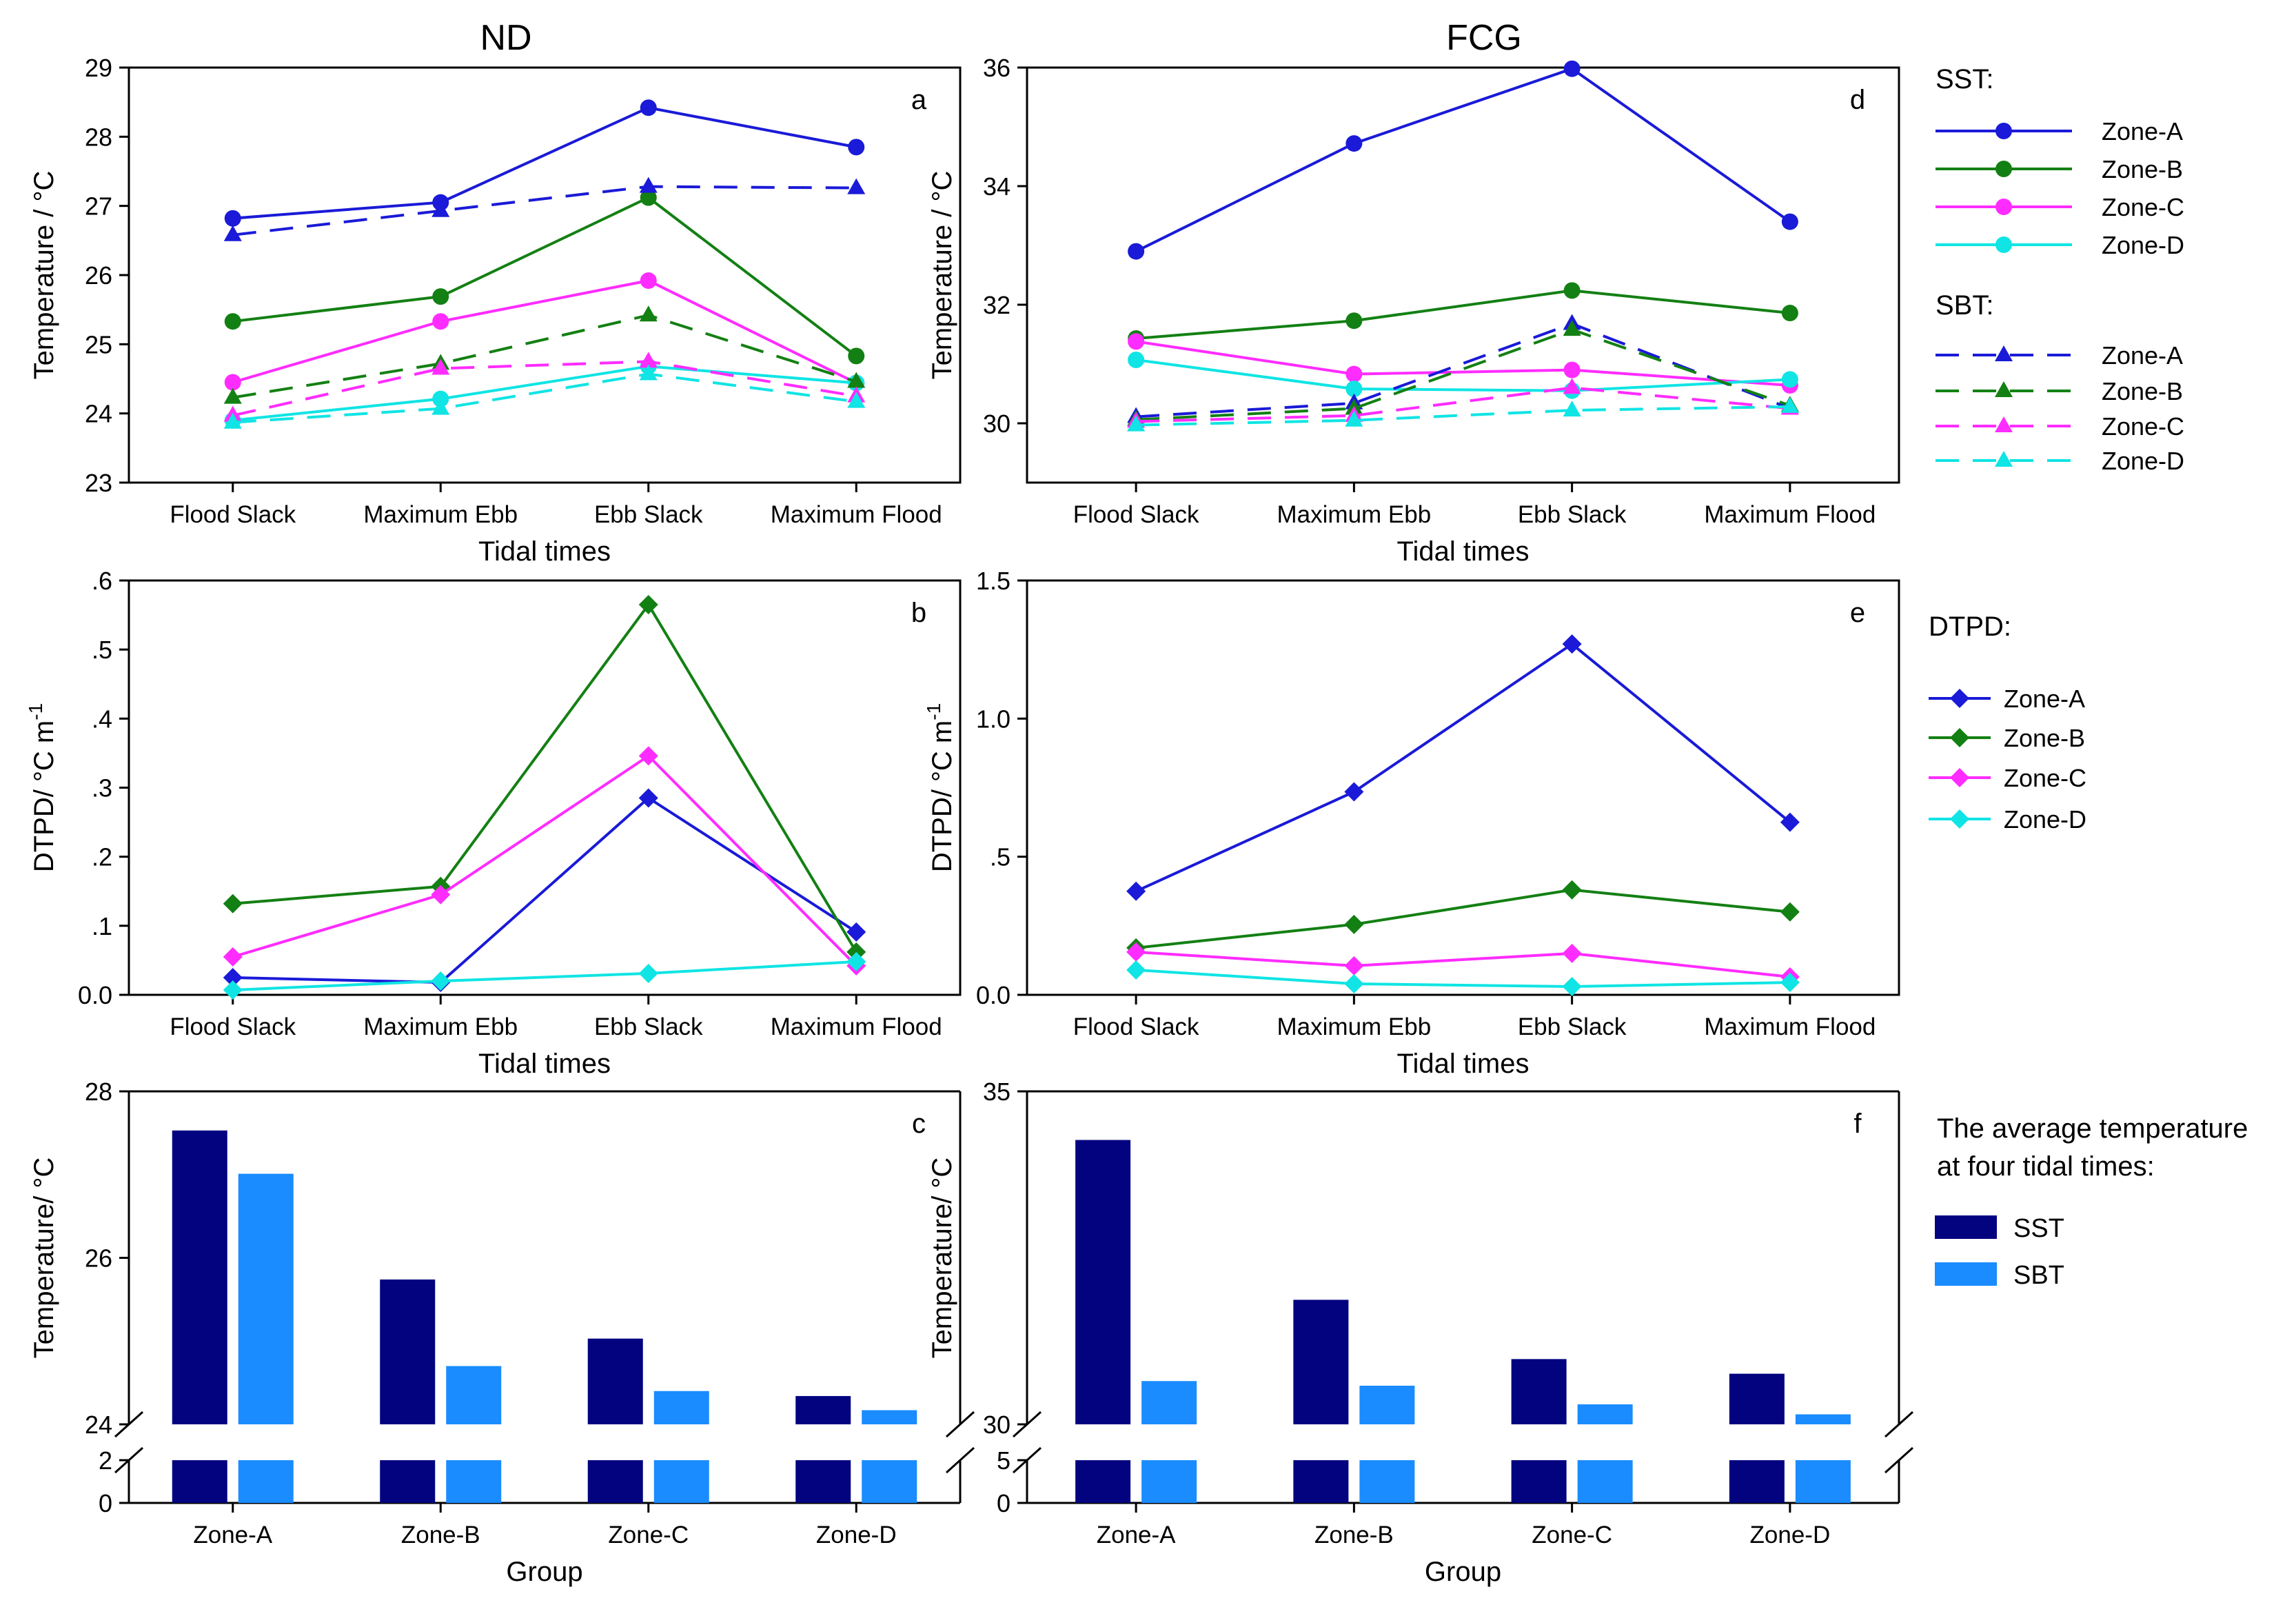  I want to click on panel-d-series-sst-zone-d-point-flood-slack, so click(1136, 359).